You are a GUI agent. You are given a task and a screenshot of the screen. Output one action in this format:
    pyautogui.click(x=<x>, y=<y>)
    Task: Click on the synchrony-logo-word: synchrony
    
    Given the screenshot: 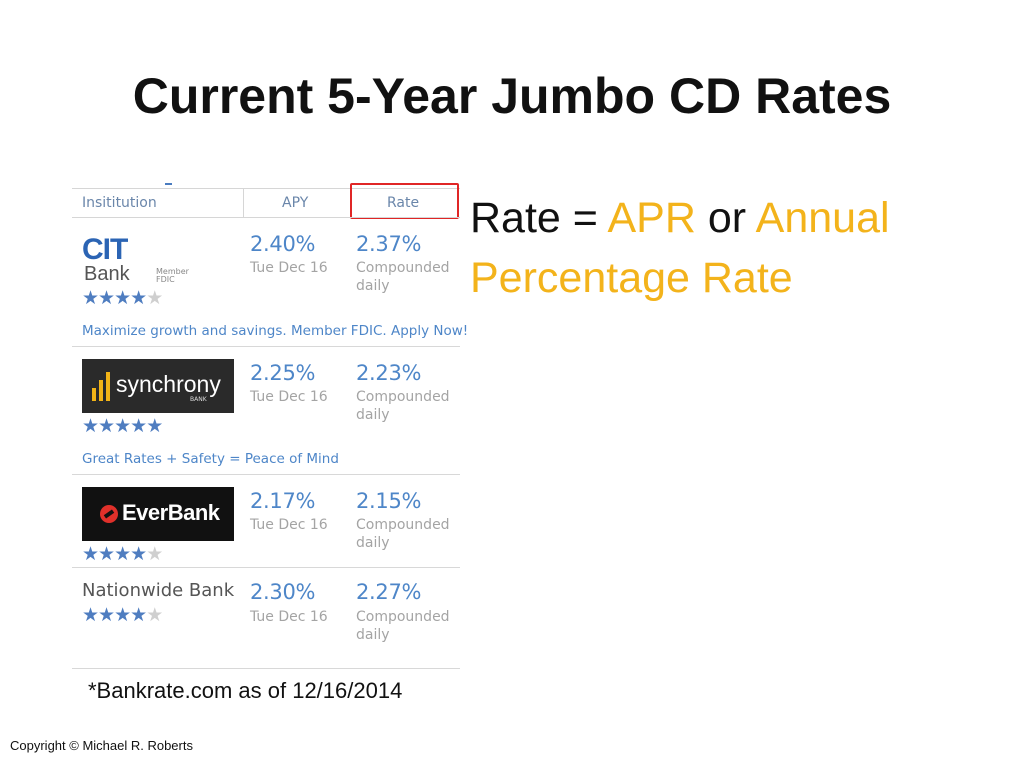 What is the action you would take?
    pyautogui.click(x=168, y=384)
    